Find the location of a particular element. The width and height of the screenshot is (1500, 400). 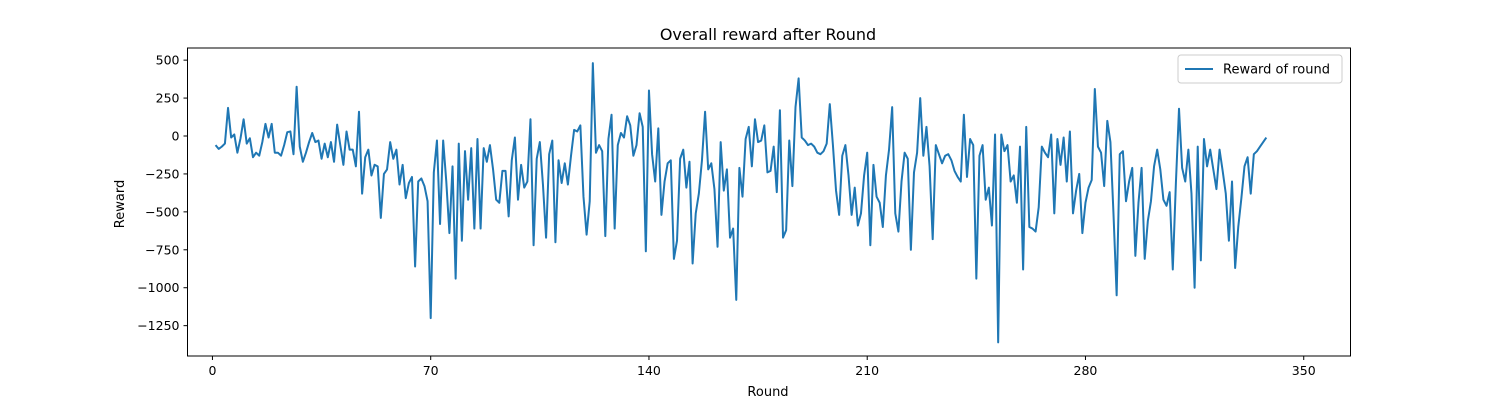

legend: Reward of round is located at coordinates (1260, 69).